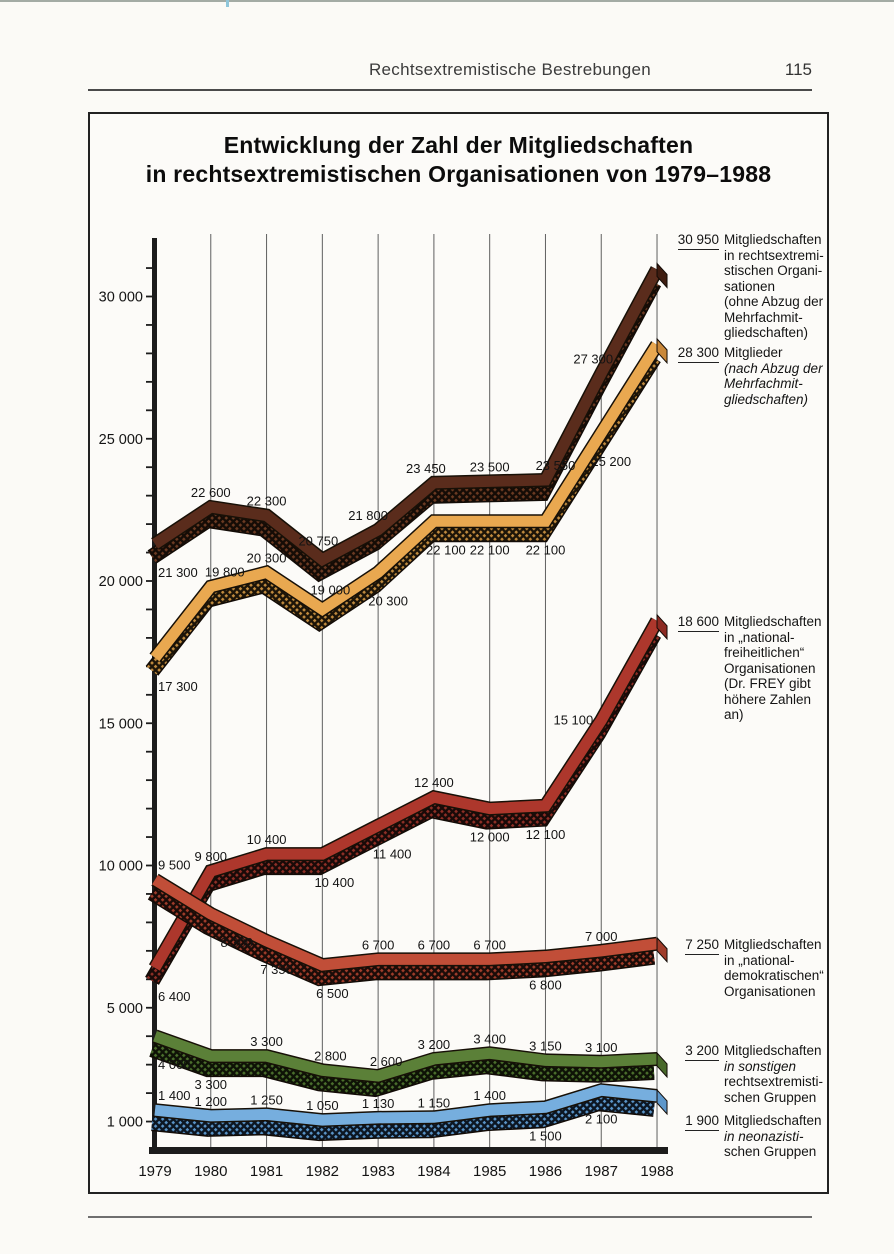 This screenshot has width=894, height=1254. What do you see at coordinates (450, 90) in the screenshot?
I see `header-rule` at bounding box center [450, 90].